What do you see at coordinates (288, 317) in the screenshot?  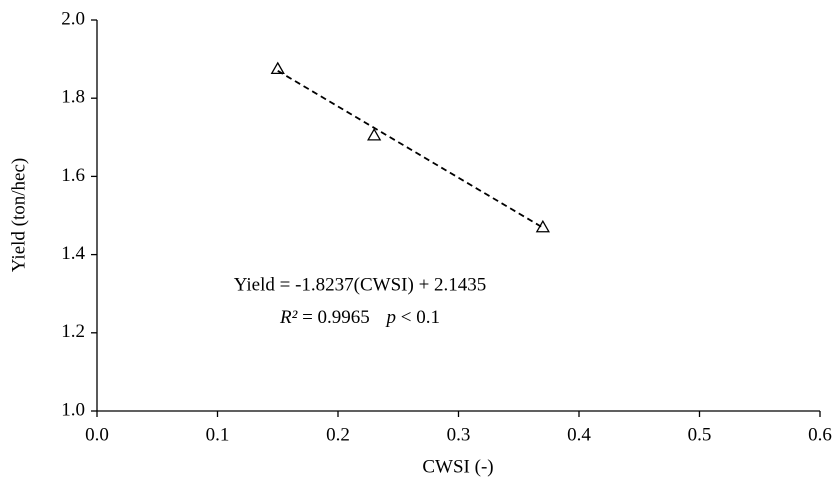 I see `r-symbol: R²` at bounding box center [288, 317].